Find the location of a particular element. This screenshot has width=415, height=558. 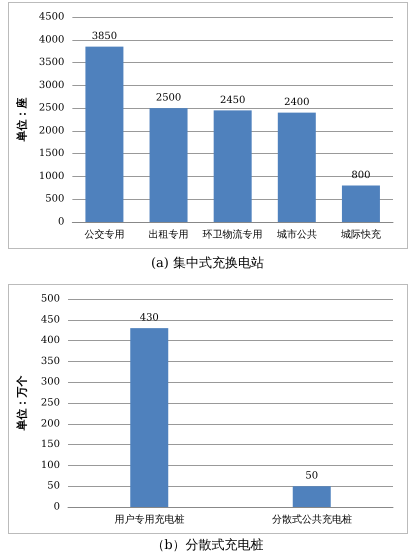

y-axis-title: 单位：万个 is located at coordinates (22, 403).